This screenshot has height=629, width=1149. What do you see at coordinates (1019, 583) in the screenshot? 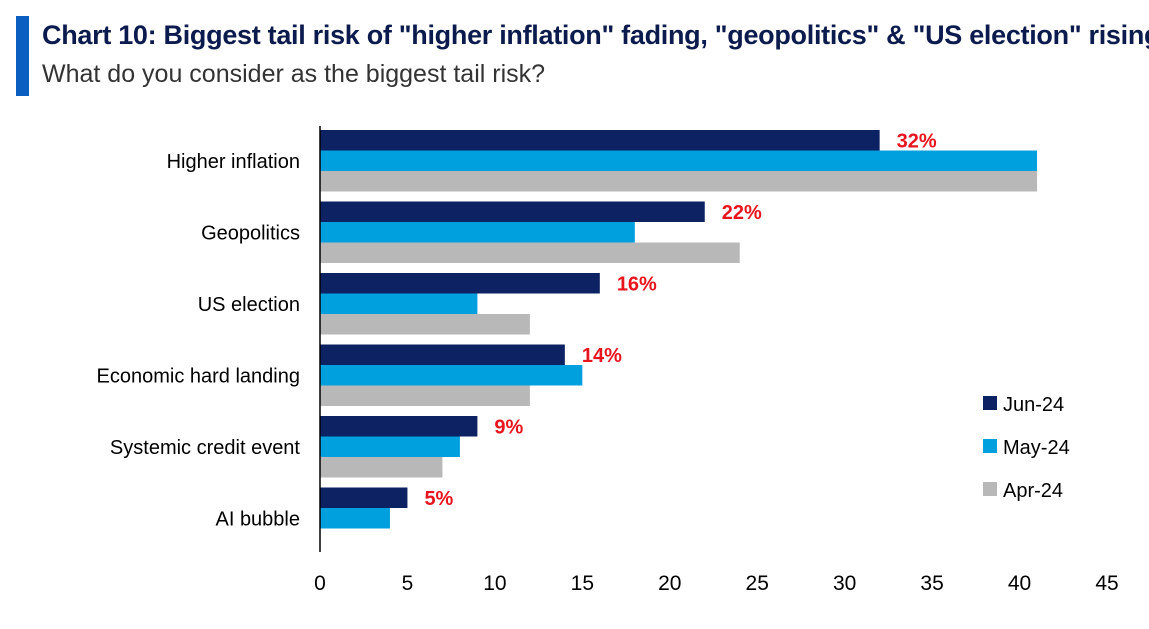
I see `x-tick-label-8: 40` at bounding box center [1019, 583].